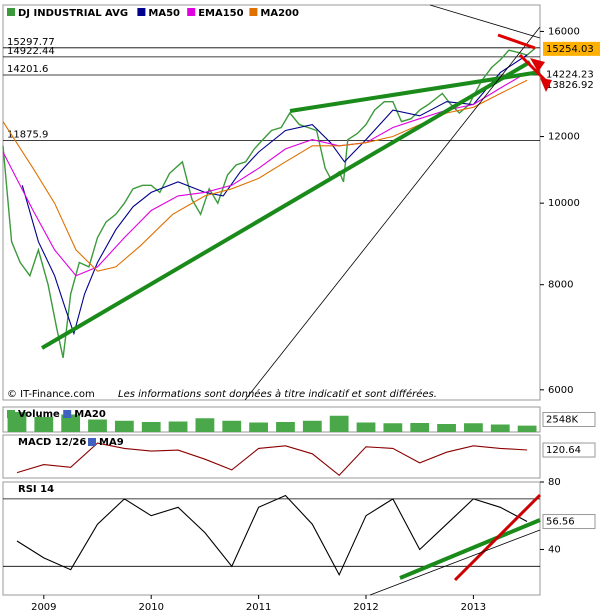 The image size is (605, 613). I want to click on legend-label: DJ INDUSTRIAL AVG, so click(73, 13).